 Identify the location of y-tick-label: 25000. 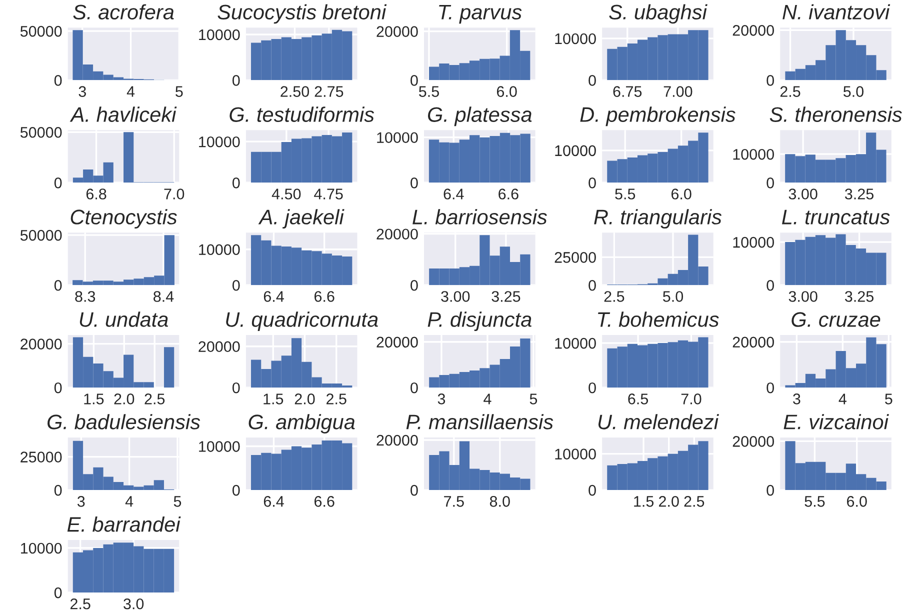
(575, 257).